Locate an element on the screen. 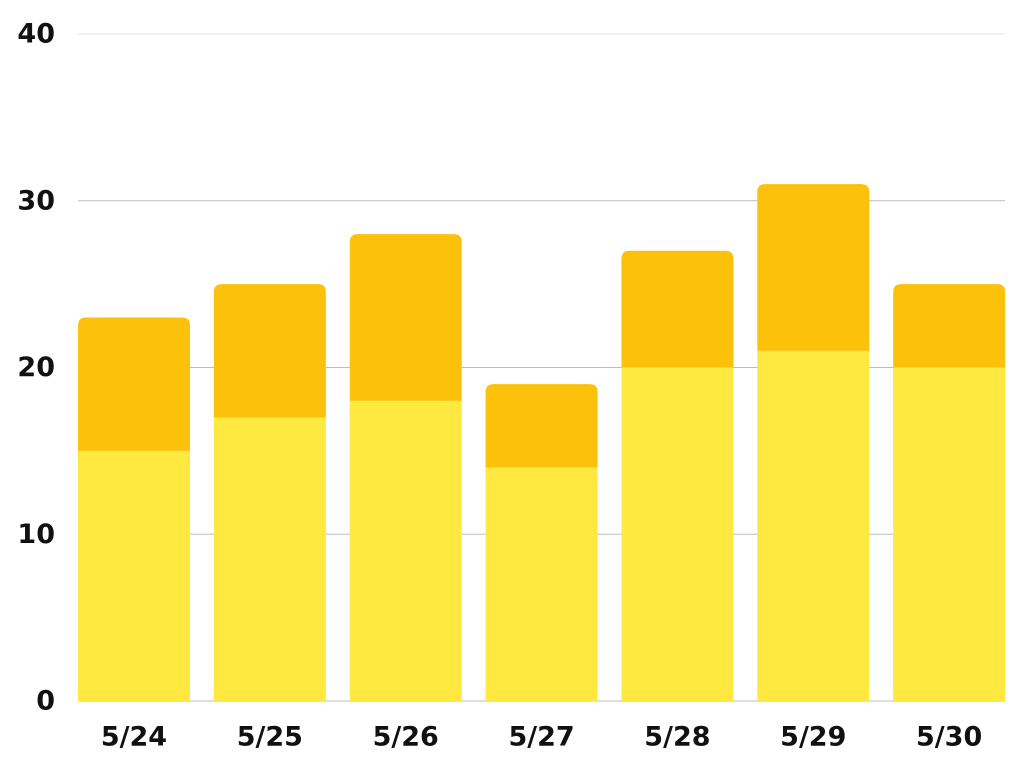  x-tick-label: 5/27 is located at coordinates (541, 737).